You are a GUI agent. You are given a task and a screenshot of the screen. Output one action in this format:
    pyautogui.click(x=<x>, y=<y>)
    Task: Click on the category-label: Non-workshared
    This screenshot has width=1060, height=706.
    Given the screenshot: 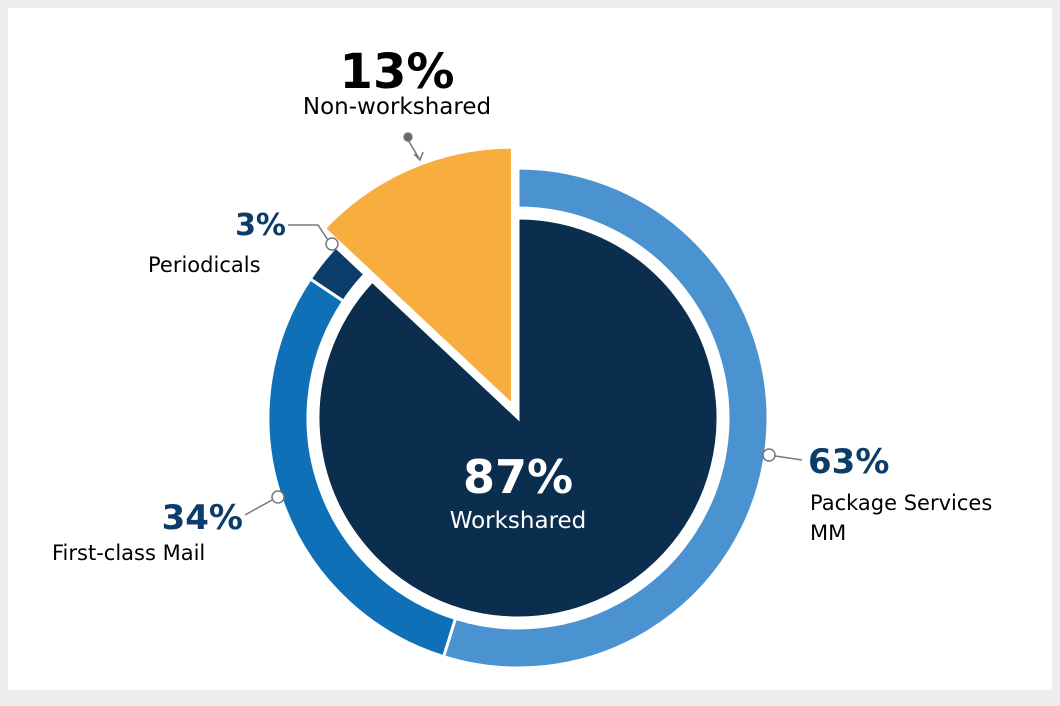 What is the action you would take?
    pyautogui.click(x=397, y=107)
    